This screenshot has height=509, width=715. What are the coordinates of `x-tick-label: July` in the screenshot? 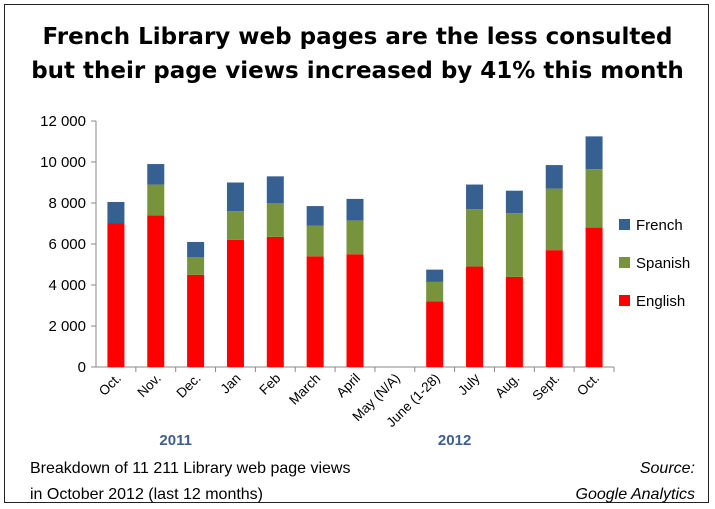 It's located at (469, 384).